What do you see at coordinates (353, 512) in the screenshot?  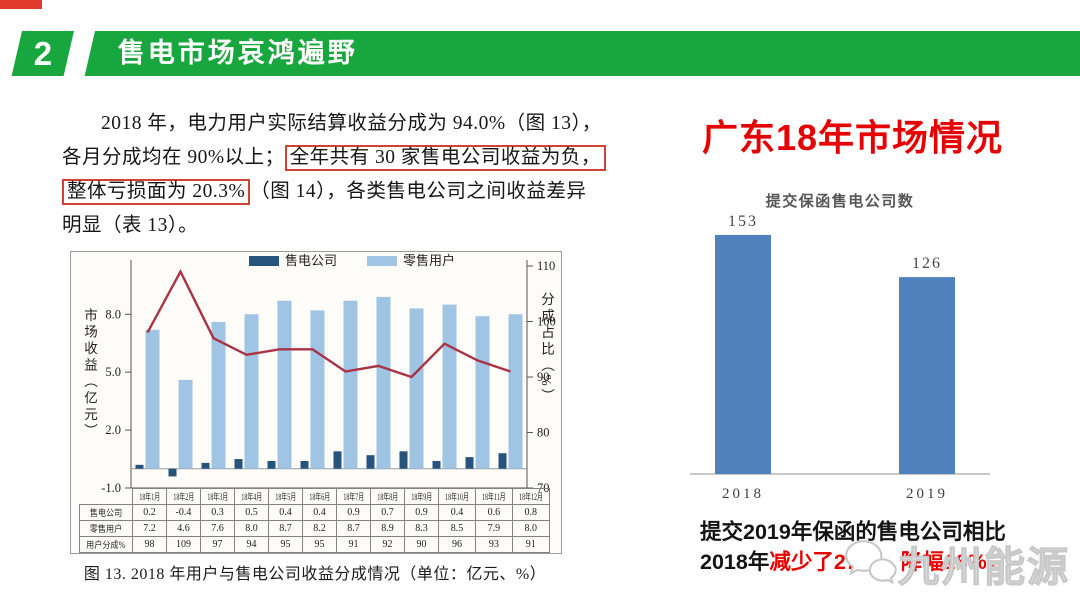 I see `value-cell: 0.9` at bounding box center [353, 512].